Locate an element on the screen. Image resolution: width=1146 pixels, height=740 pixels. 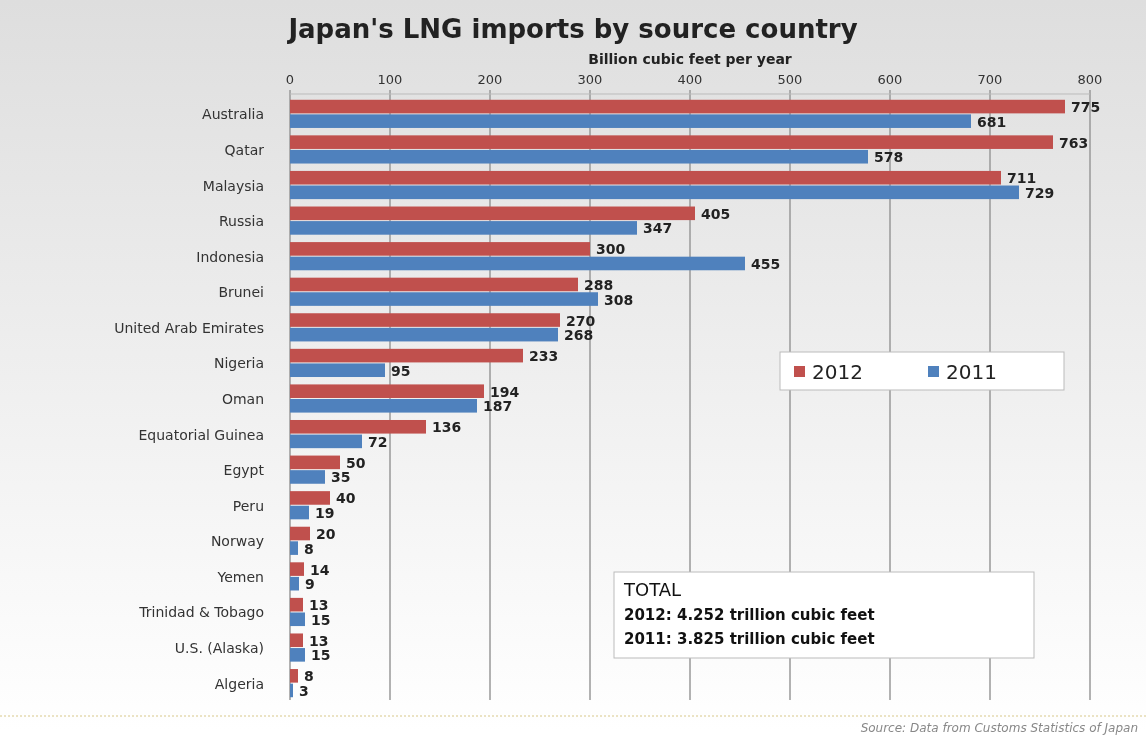
data-label: 3 is located at coordinates (304, 690).